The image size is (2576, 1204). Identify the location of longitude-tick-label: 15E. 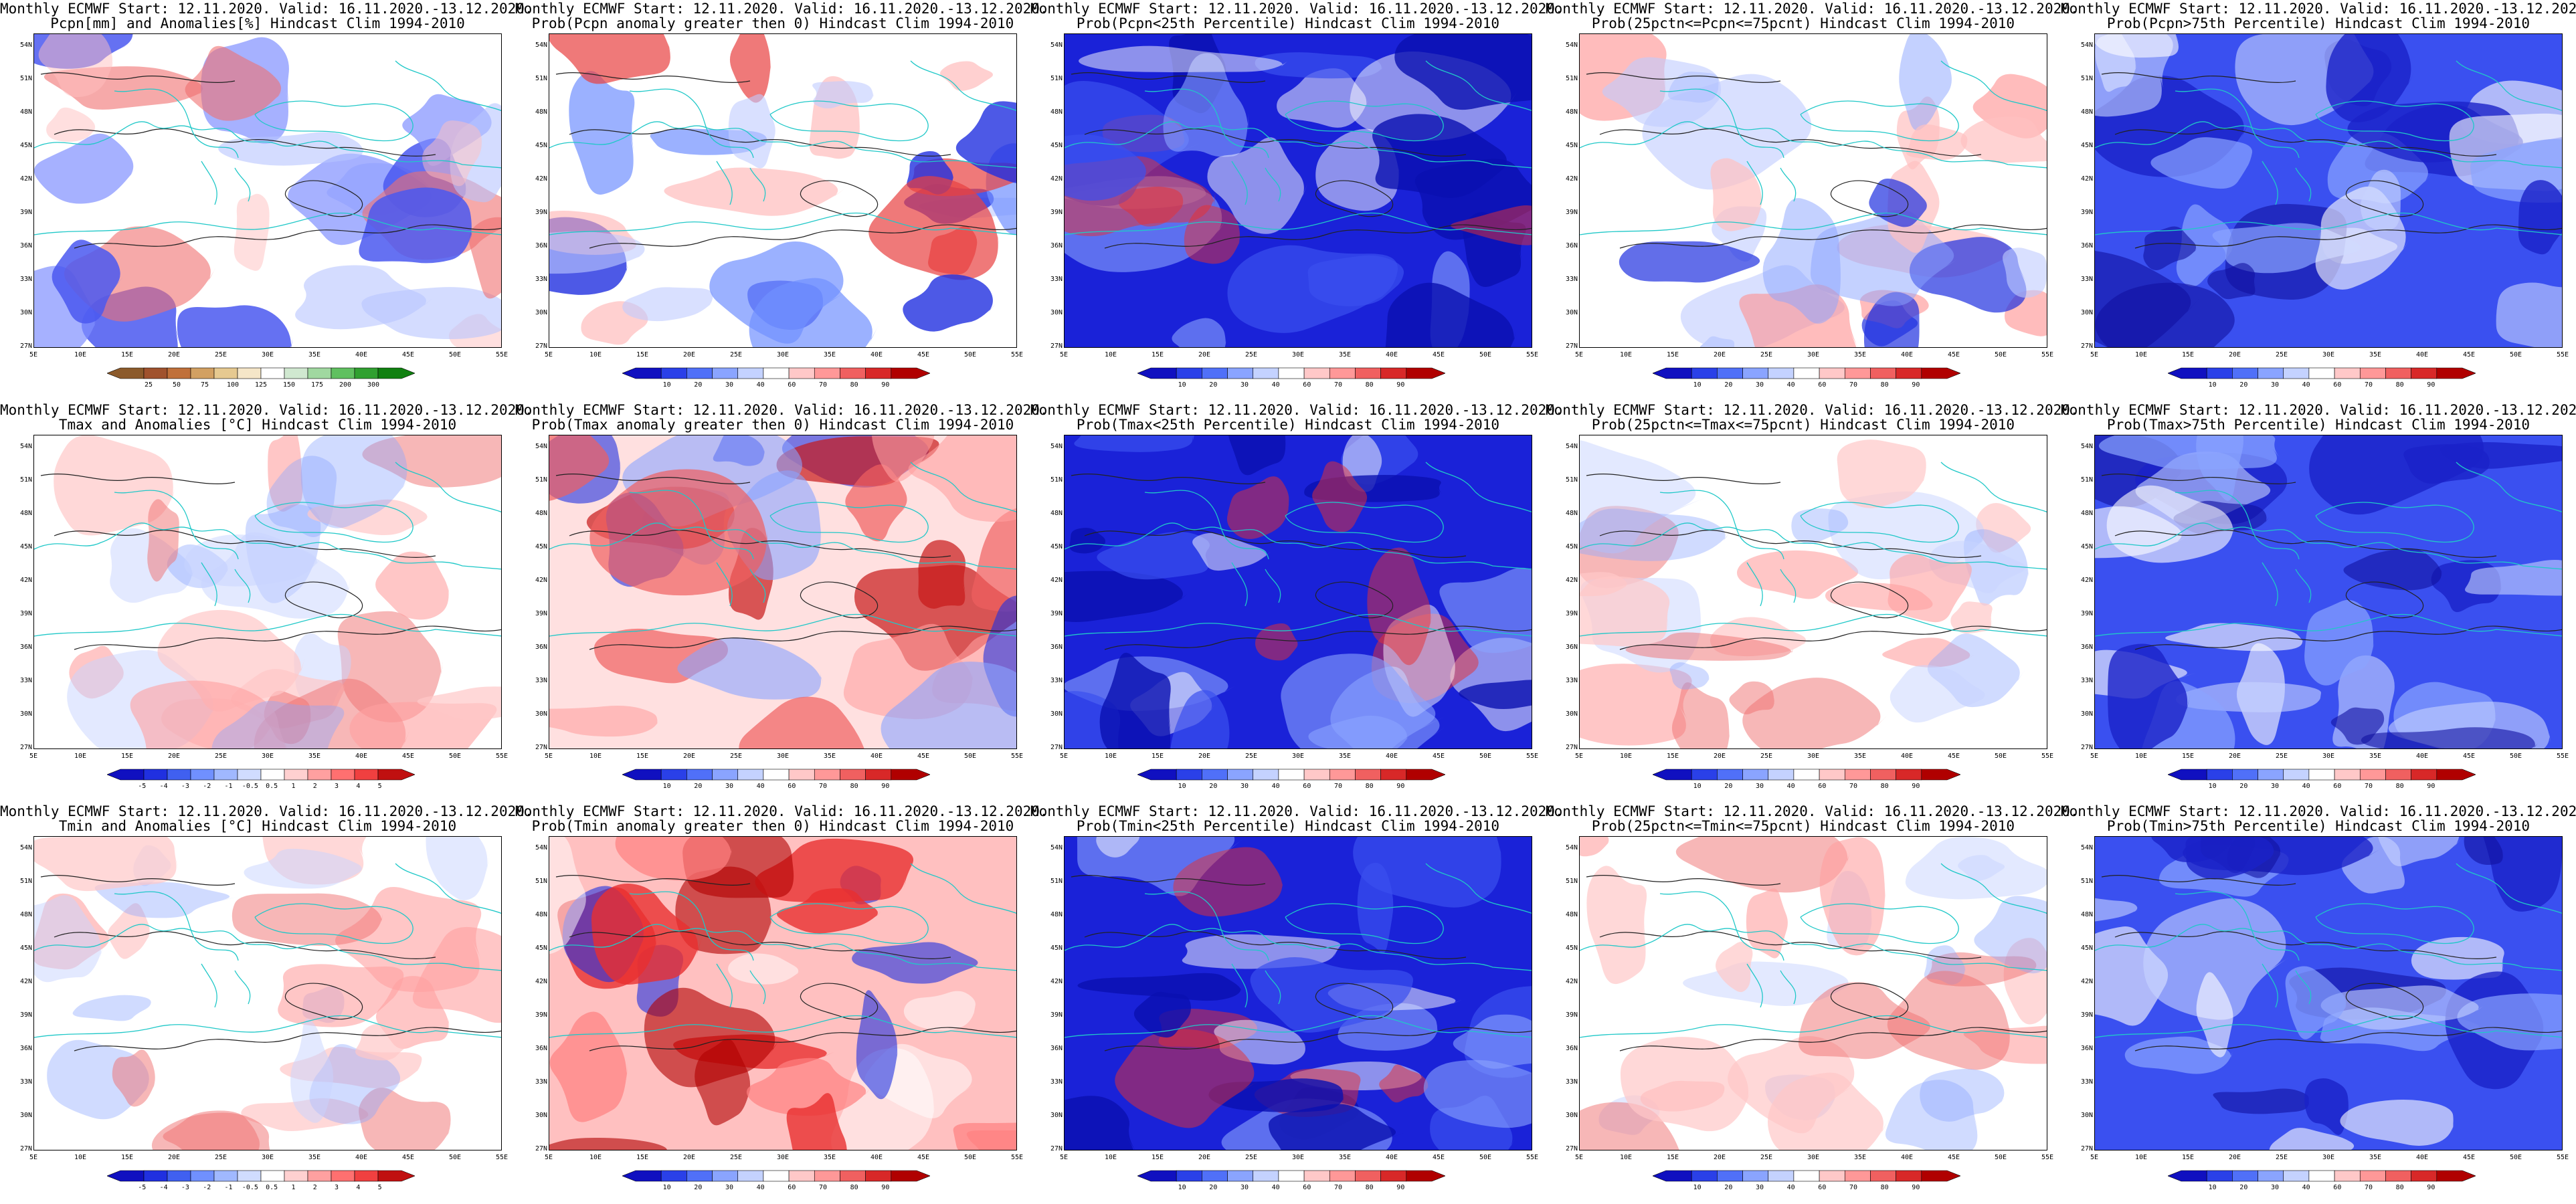
(1157, 355).